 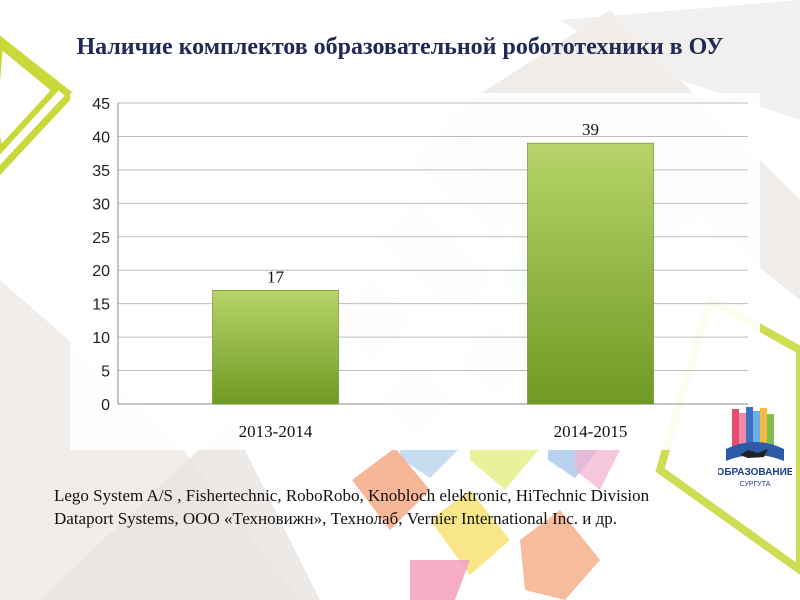 What do you see at coordinates (591, 431) in the screenshot?
I see `x-tick-label: 2014-2015` at bounding box center [591, 431].